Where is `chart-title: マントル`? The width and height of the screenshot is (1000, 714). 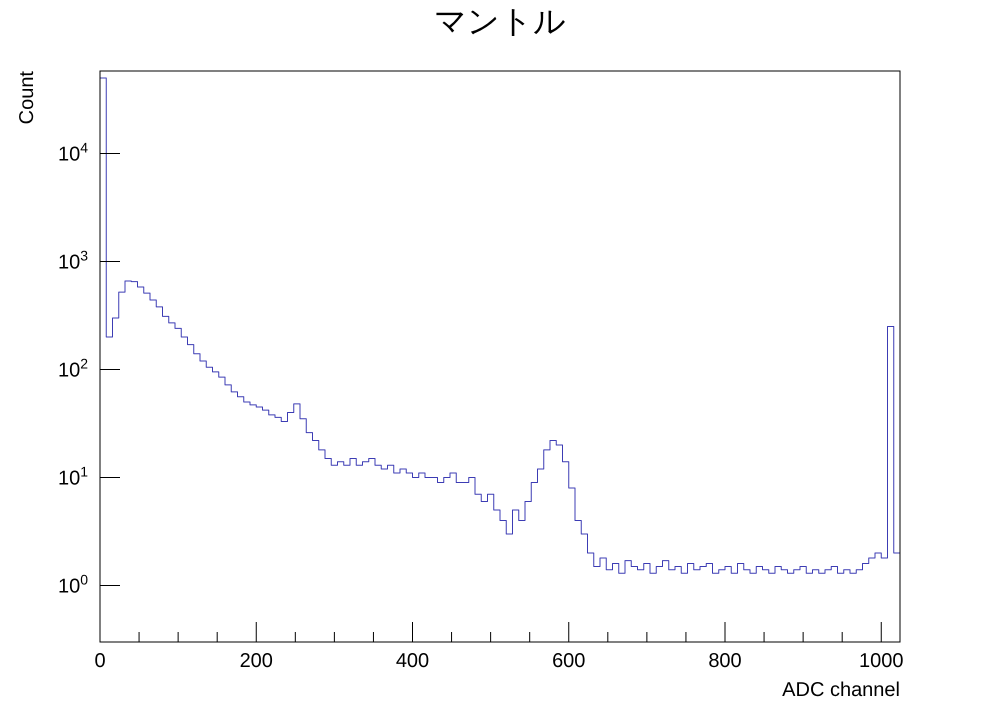 chart-title: マントル is located at coordinates (500, 21).